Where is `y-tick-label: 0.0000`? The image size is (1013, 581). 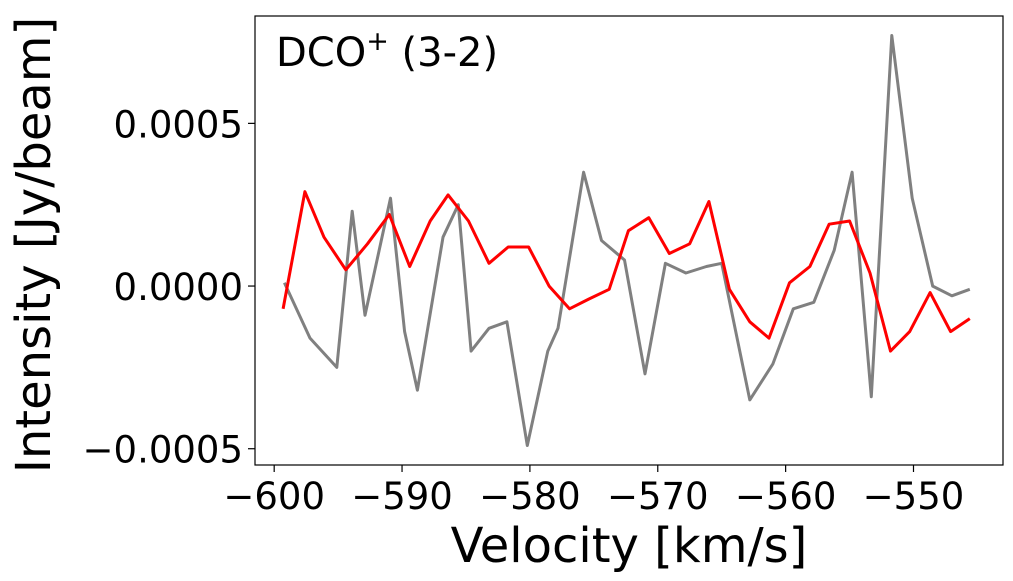
y-tick-label: 0.0000 is located at coordinates (178, 287).